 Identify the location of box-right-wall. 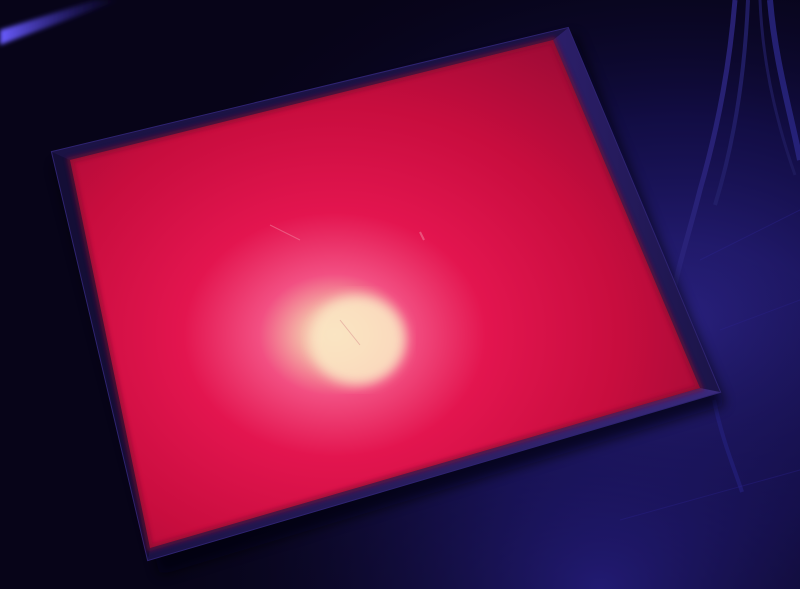
(636, 210).